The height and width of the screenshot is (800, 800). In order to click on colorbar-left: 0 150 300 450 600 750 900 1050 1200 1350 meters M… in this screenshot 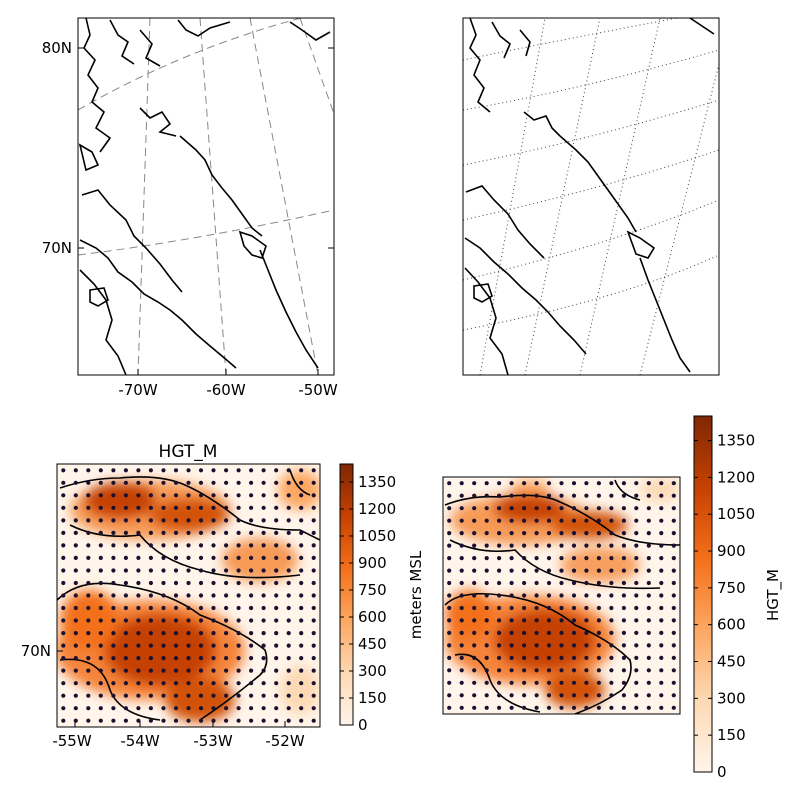, I will do `click(382, 598)`.